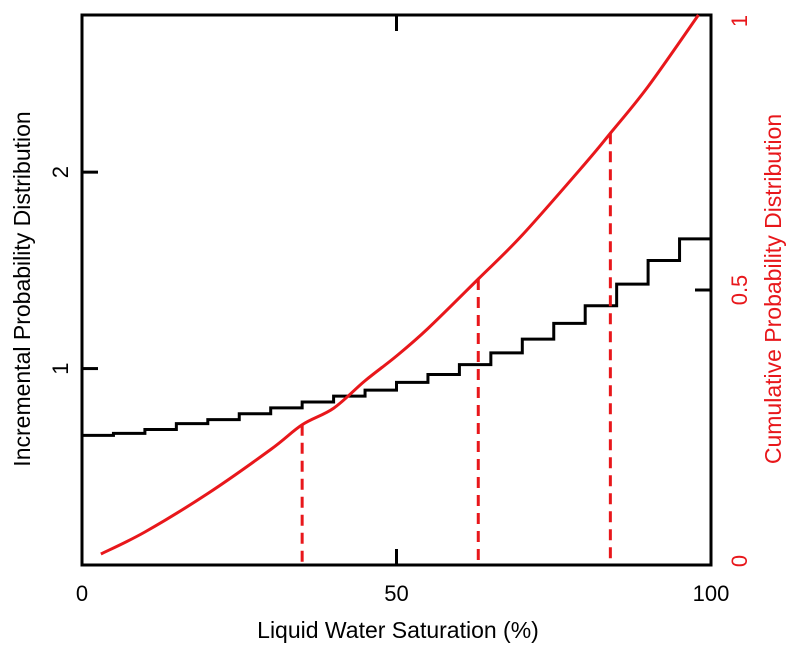 Image resolution: width=793 pixels, height=648 pixels. Describe the element at coordinates (82, 593) in the screenshot. I see `x-tick-label-0: 0` at that location.